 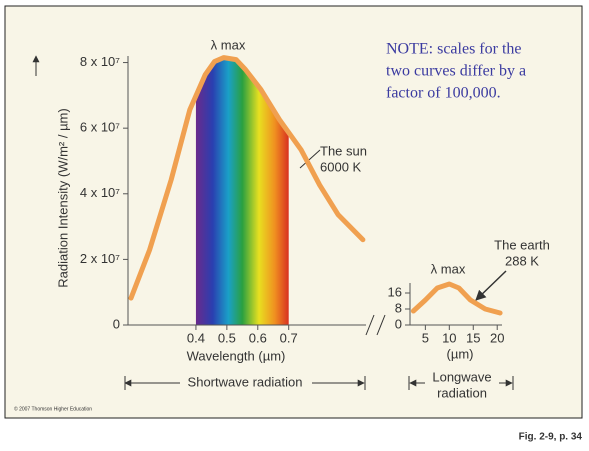 I want to click on x-tick-label: 20, so click(x=497, y=337).